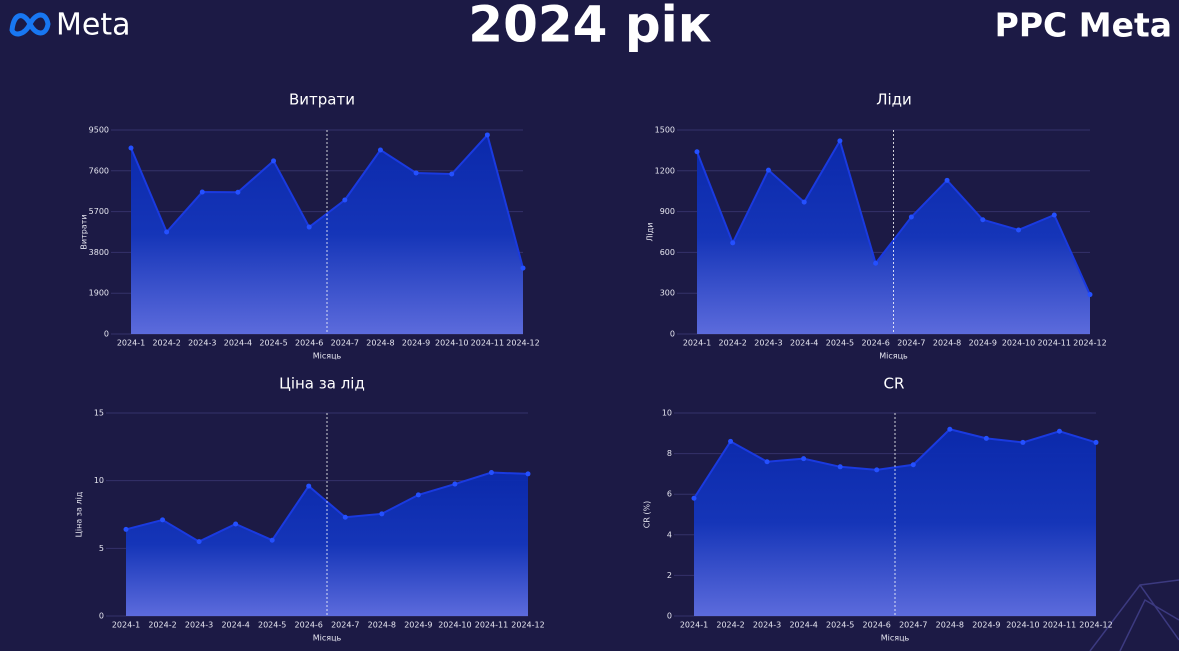 This screenshot has width=1179, height=651. I want to click on y-tick-label: 600, so click(667, 252).